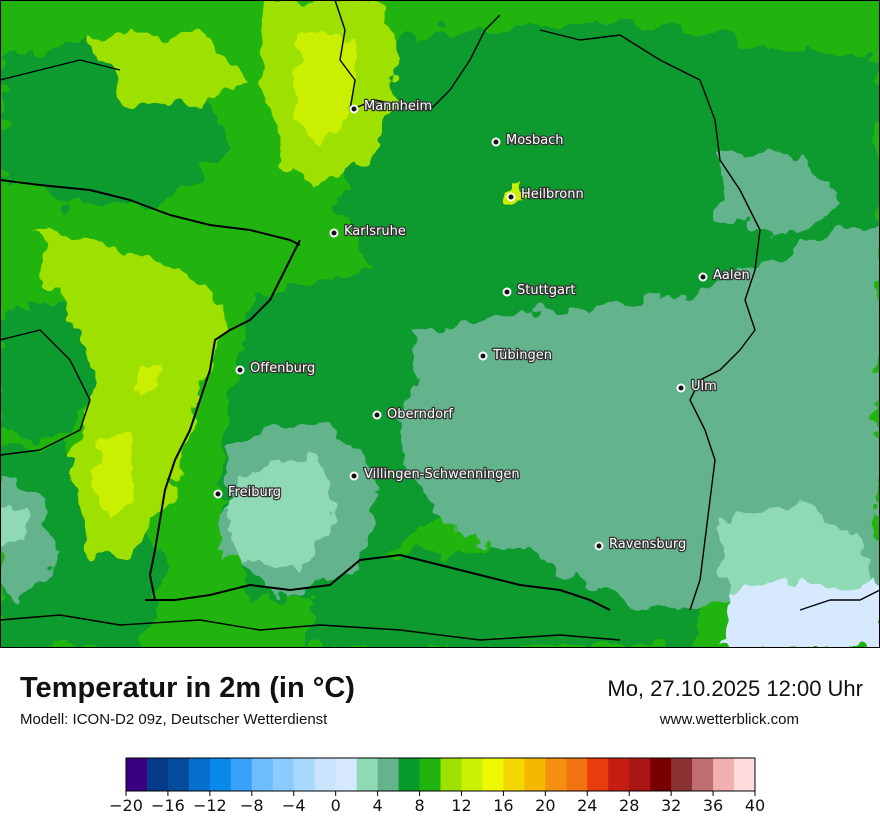  What do you see at coordinates (437, 803) in the screenshot?
I see `legend-ticks: −20 −16 −12 −8 −4 0 4 8 12 16 20 24 28 32 36 40` at bounding box center [437, 803].